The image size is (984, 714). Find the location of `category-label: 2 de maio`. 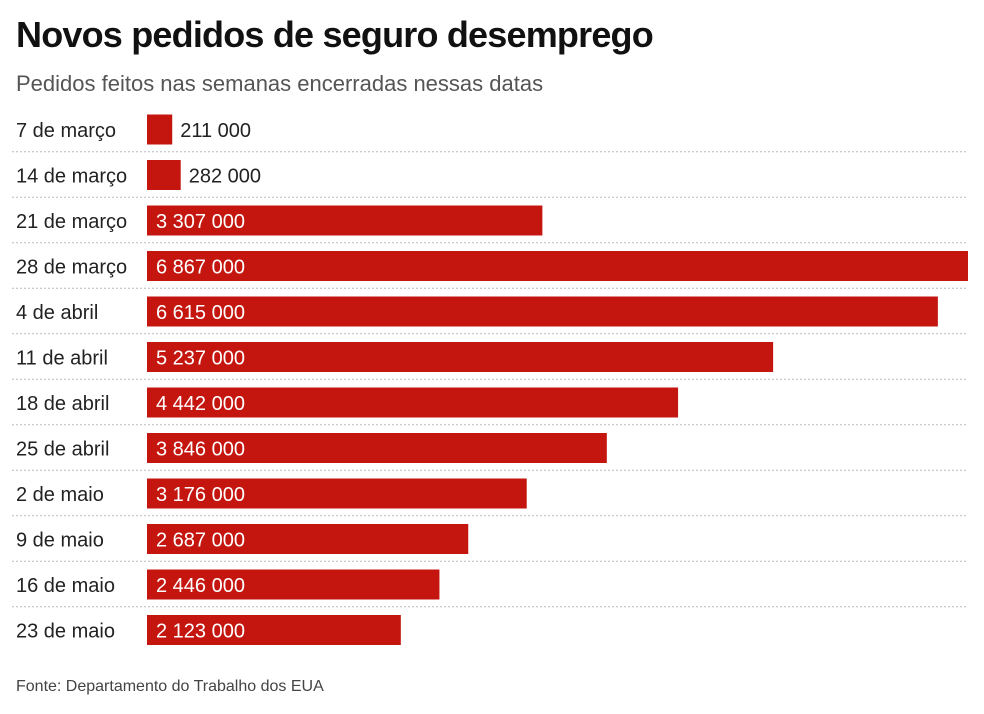

category-label: 2 de maio is located at coordinates (60, 495).